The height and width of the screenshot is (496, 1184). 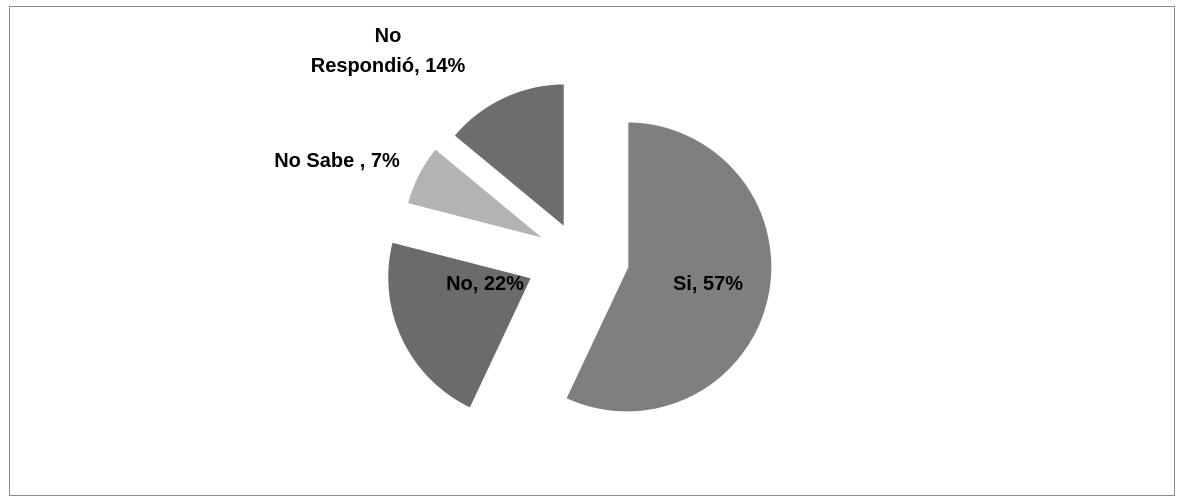 I want to click on slice-label-no-respondió: No Respondió, 14%, so click(x=388, y=51).